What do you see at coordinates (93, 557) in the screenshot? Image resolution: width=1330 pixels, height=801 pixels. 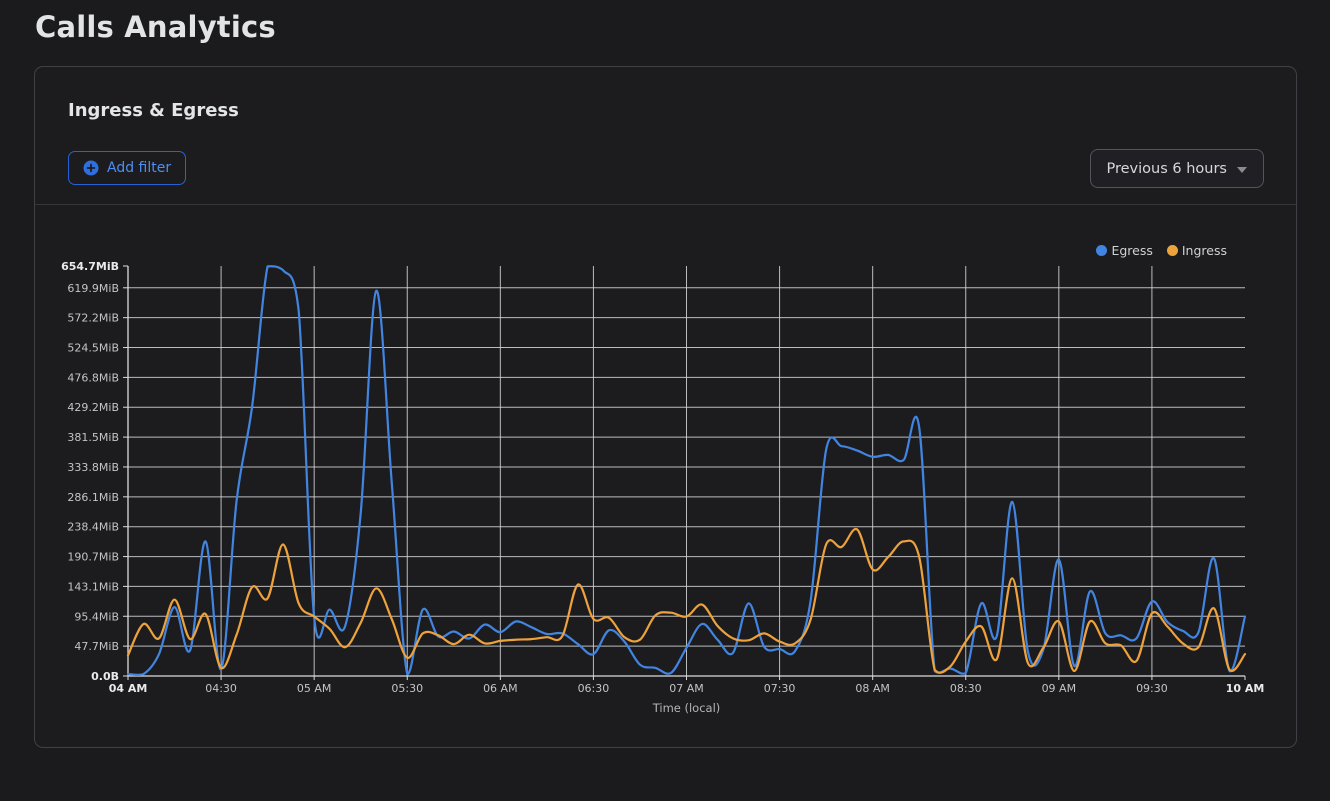 I see `y-tick-label: 190.7MiB` at bounding box center [93, 557].